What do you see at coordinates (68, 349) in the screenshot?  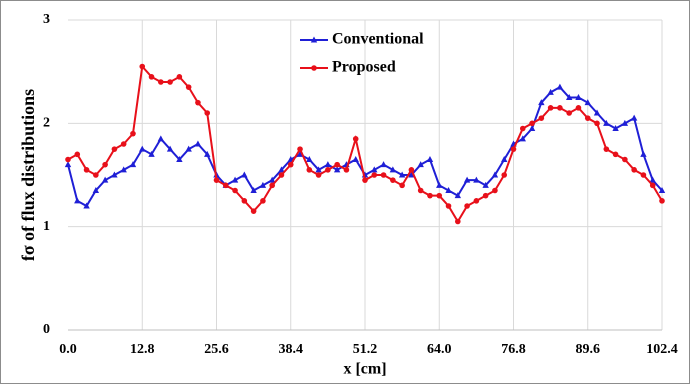 I see `x-tick-label: 0.0` at bounding box center [68, 349].